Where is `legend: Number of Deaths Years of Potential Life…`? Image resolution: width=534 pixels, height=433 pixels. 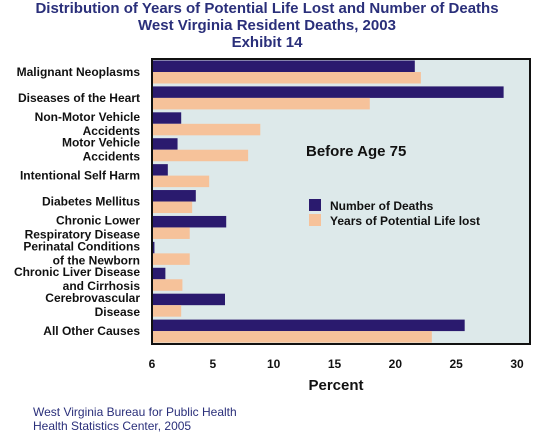 legend: Number of Deaths Years of Potential Life… is located at coordinates (394, 213).